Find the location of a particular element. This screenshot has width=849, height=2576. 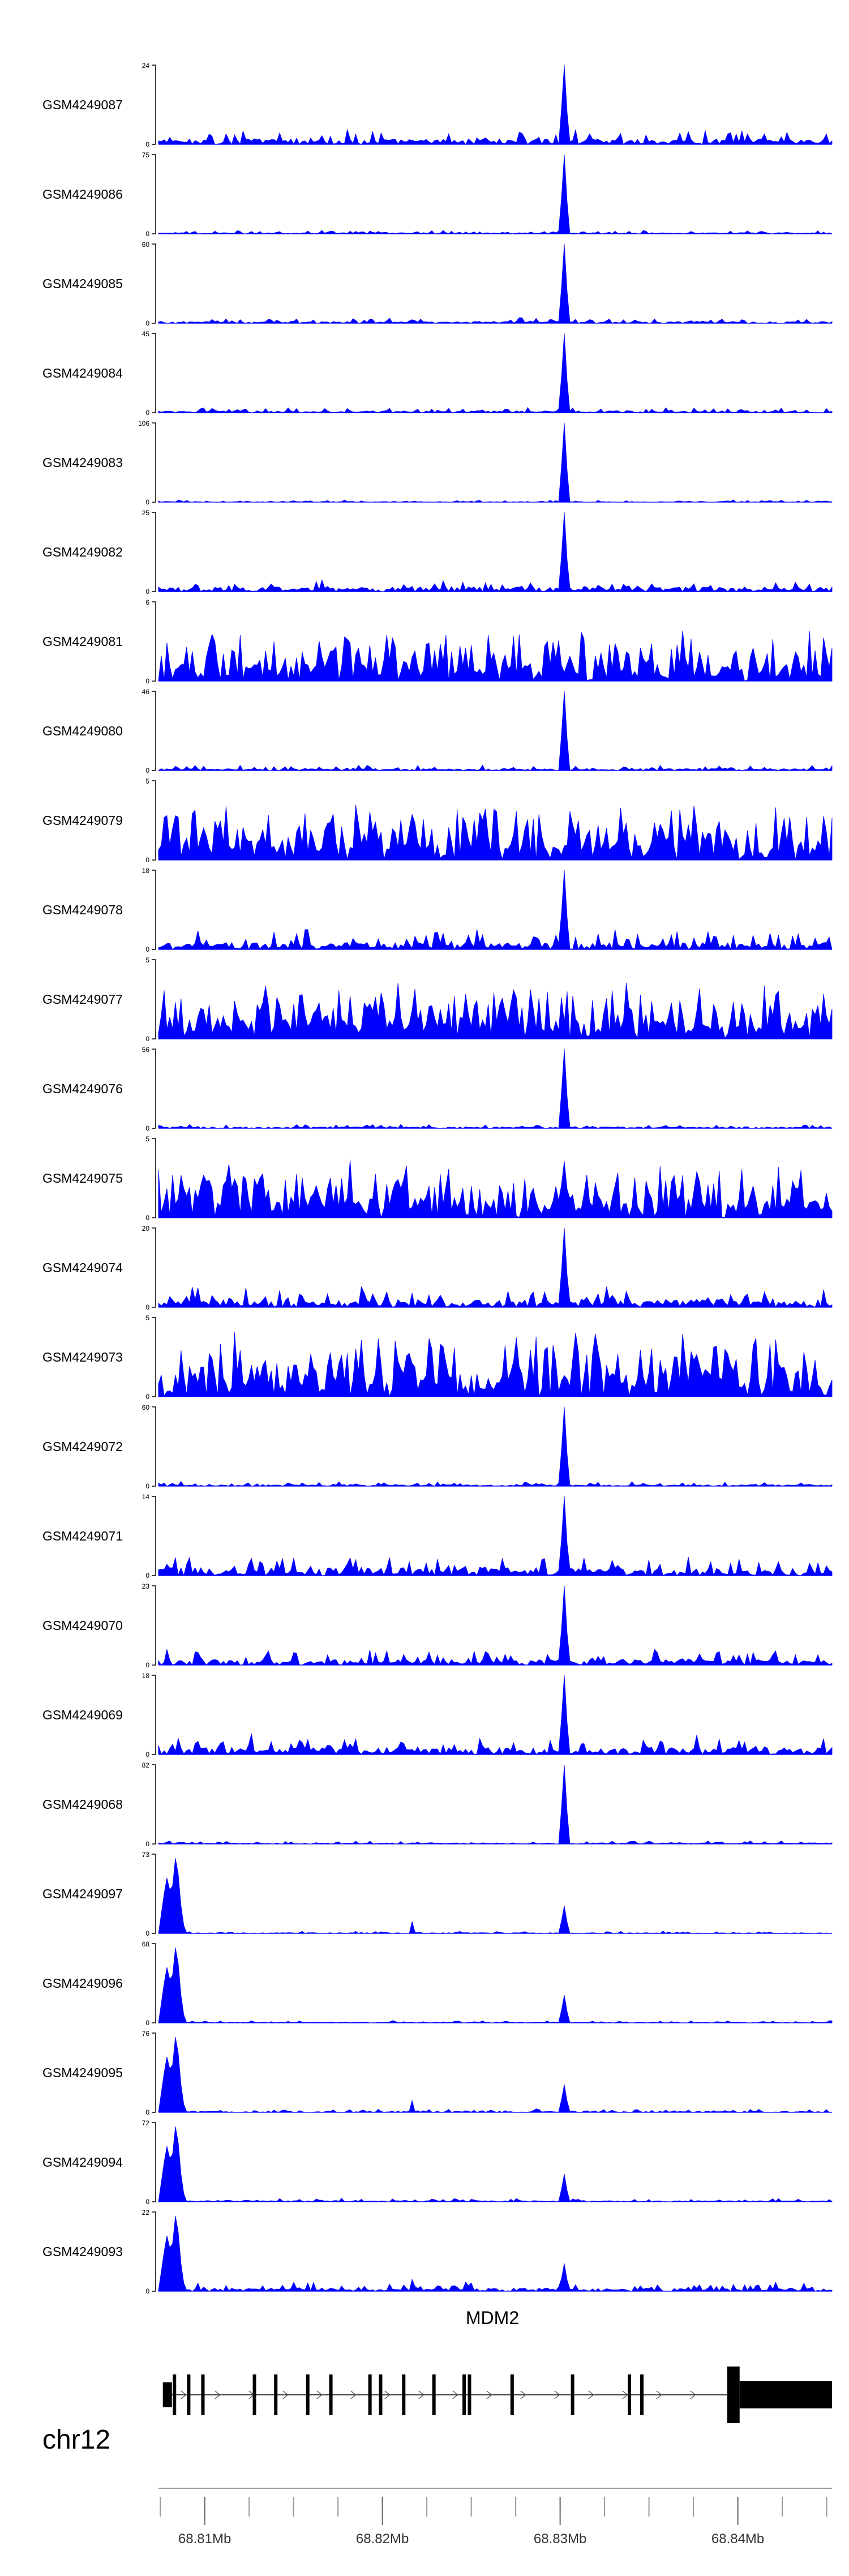

y-max-label: 20 is located at coordinates (146, 1229).